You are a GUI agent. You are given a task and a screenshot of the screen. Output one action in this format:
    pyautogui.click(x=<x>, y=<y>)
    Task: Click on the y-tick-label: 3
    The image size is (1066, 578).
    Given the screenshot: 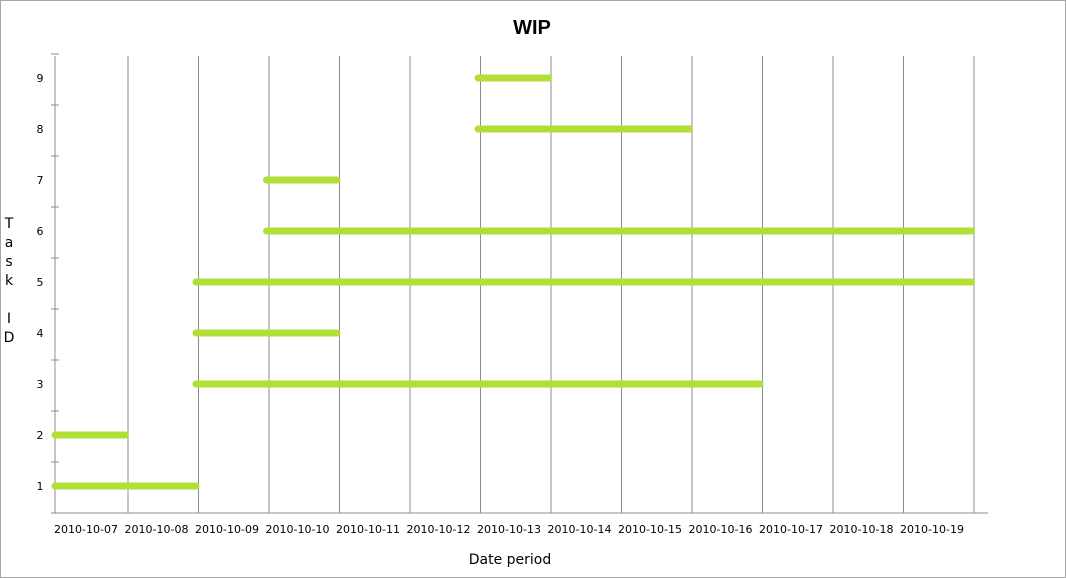 What is the action you would take?
    pyautogui.click(x=40, y=384)
    